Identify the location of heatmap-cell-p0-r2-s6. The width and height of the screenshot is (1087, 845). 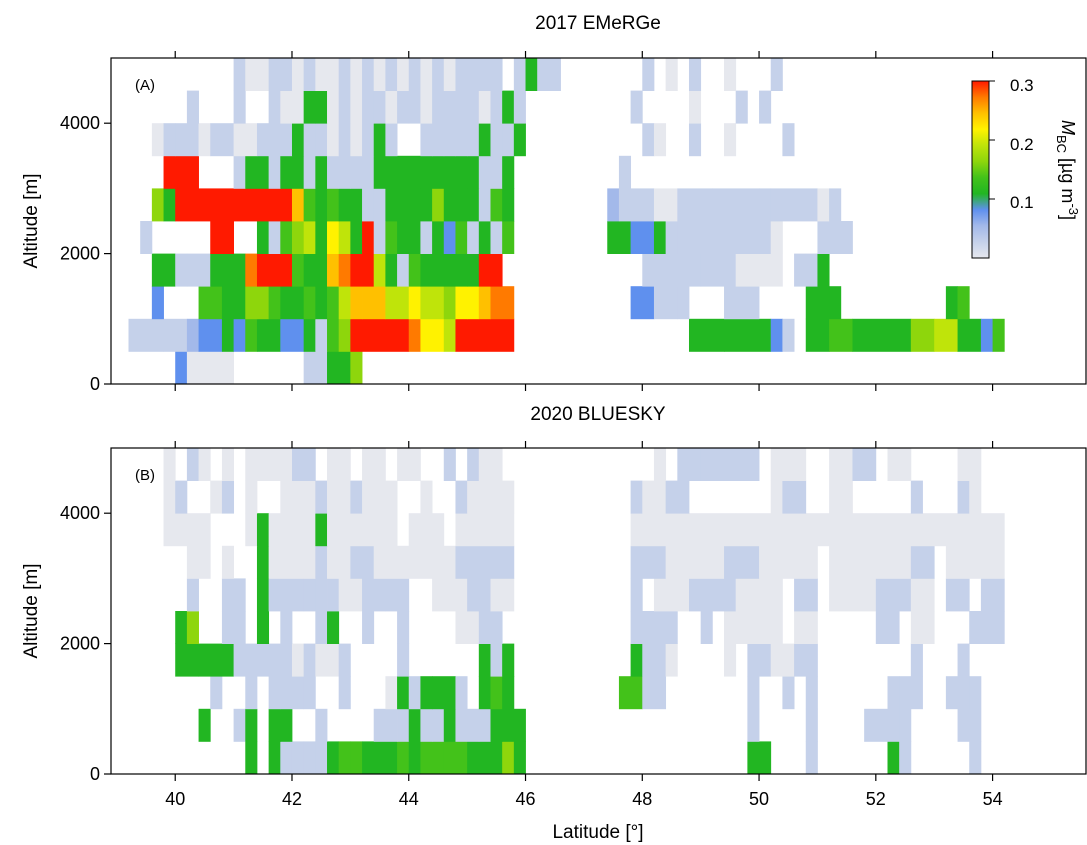
(292, 303).